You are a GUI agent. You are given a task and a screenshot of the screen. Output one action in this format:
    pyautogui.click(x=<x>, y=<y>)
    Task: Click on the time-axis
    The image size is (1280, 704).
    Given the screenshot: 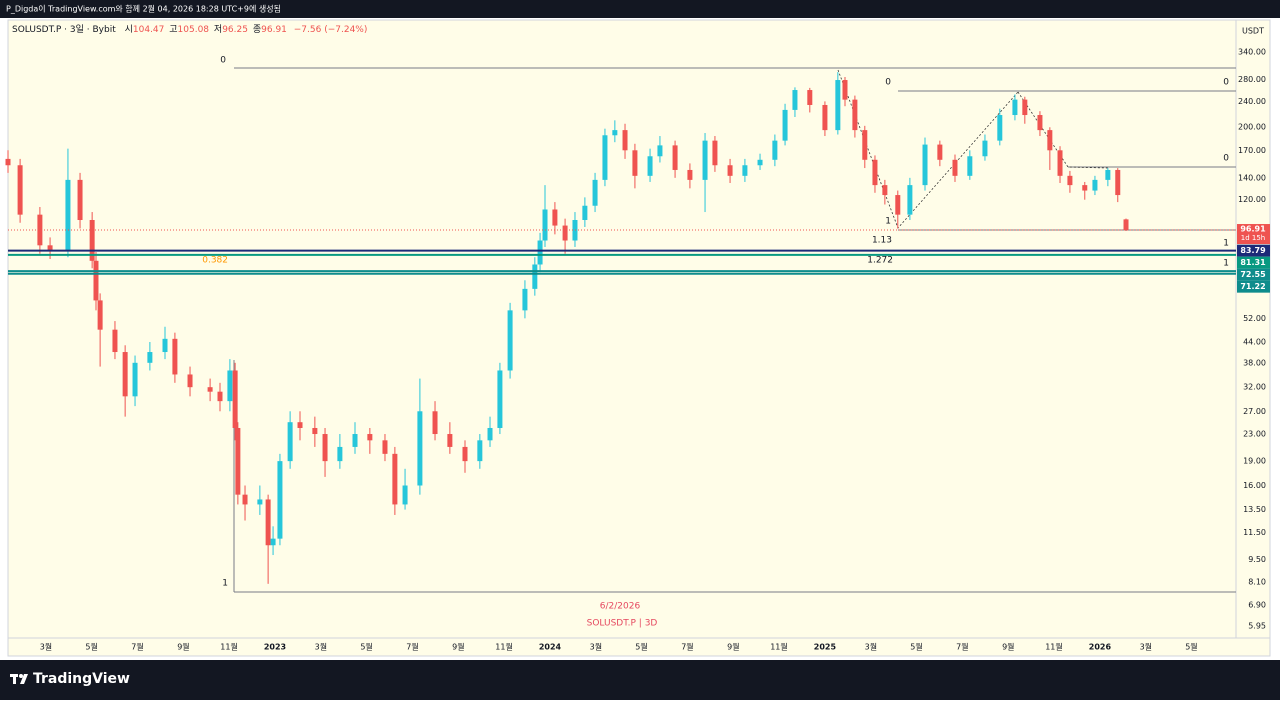 What is the action you would take?
    pyautogui.click(x=639, y=647)
    